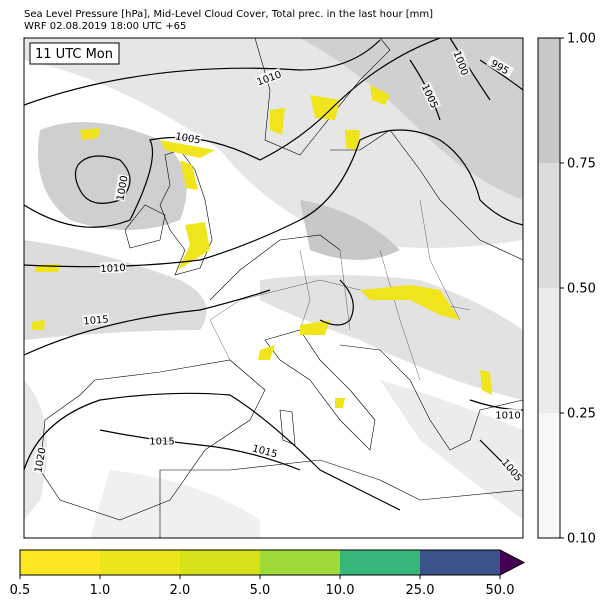 This screenshot has width=613, height=614. I want to click on colorbar-tick-label: 10.0, so click(340, 590).